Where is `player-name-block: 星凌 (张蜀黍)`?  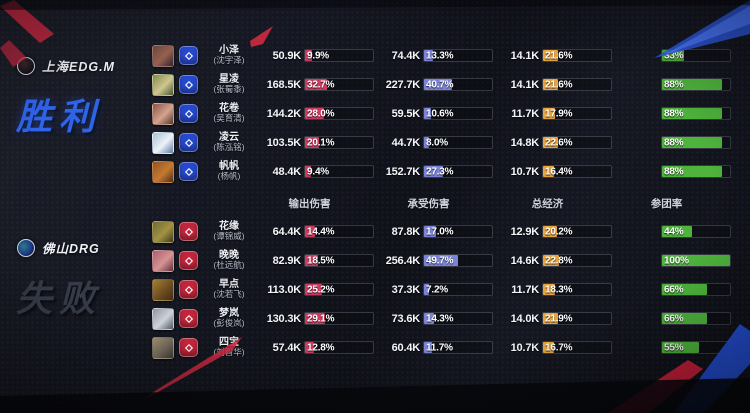 player-name-block: 星凌 (张蜀黍) is located at coordinates (229, 84).